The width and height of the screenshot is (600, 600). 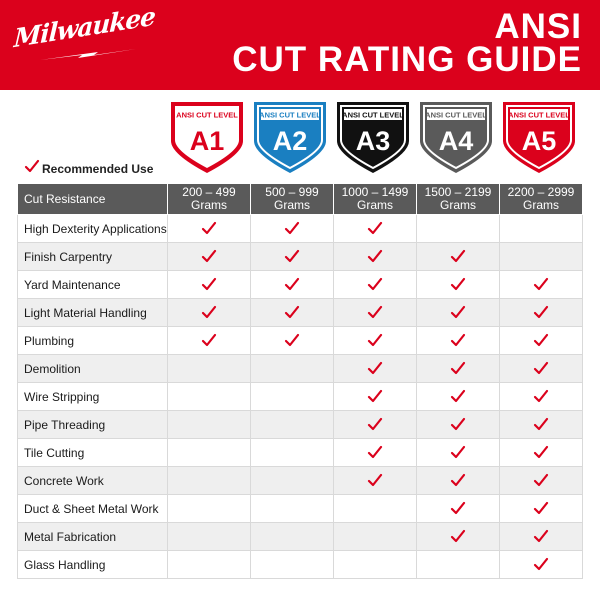 I want to click on page-title-line1: ANSI, so click(x=538, y=26).